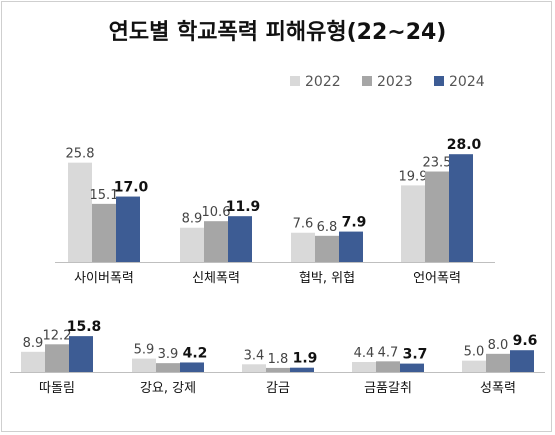 The image size is (555, 435). I want to click on legend-item-2023: 2023, so click(387, 82).